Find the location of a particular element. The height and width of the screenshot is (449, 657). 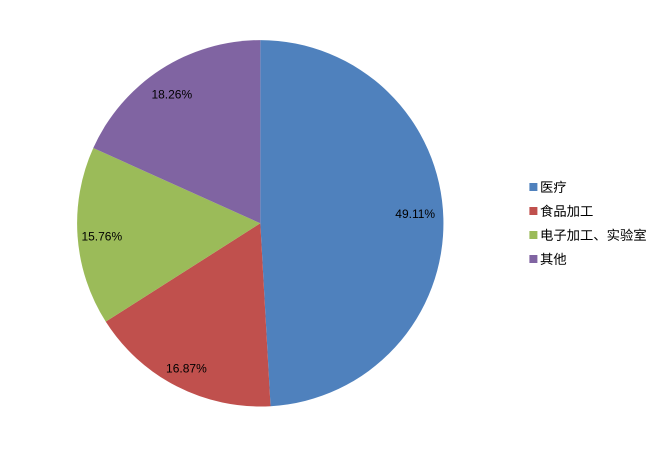

svg-text: 18.26% is located at coordinates (171, 95).